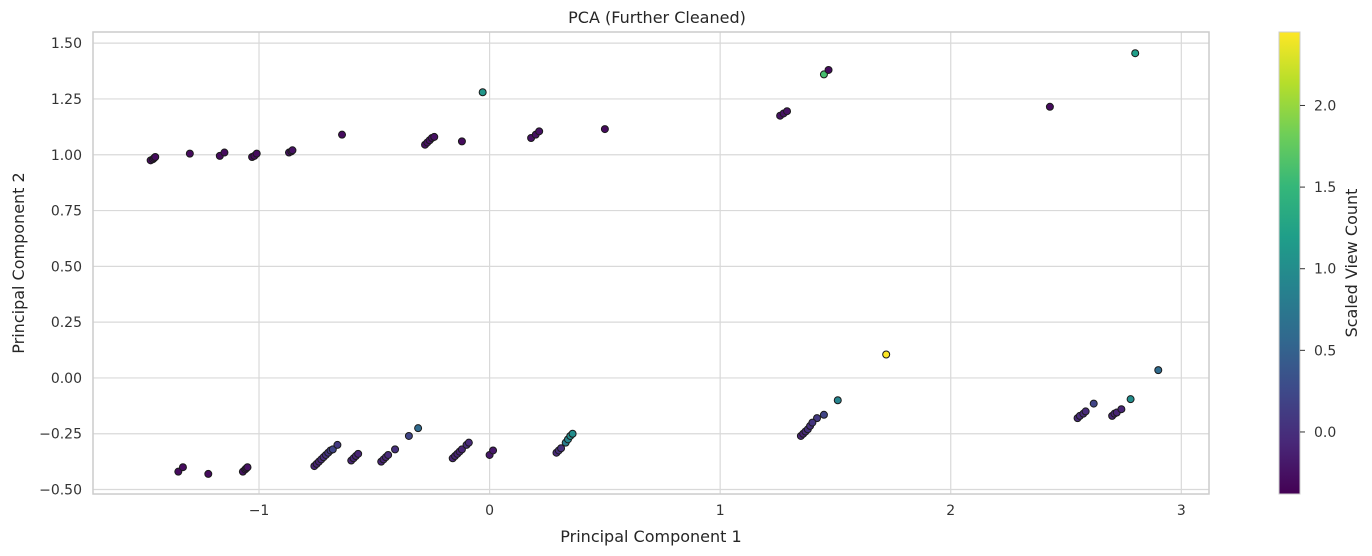 This screenshot has width=1372, height=556. I want to click on x-tick-label: −1, so click(259, 511).